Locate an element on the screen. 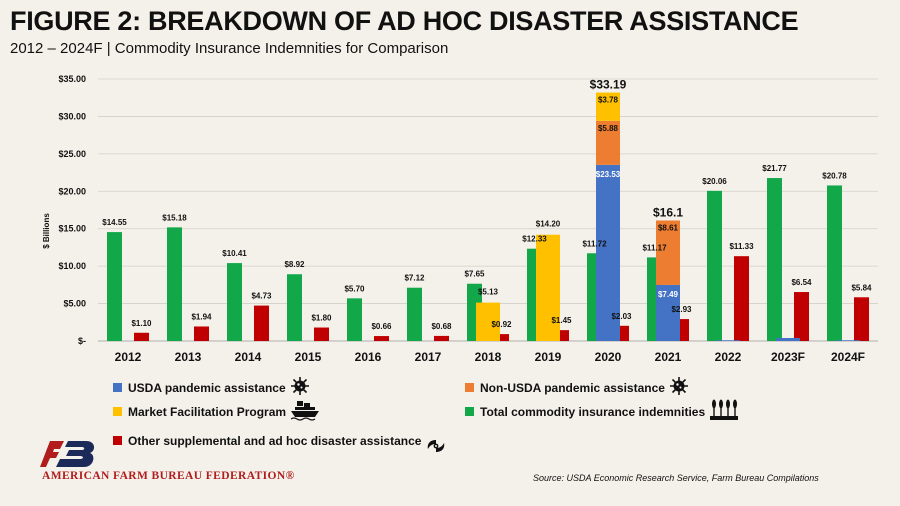 This screenshot has height=506, width=900. legend-item-usda-pandemic: USDA pandemic assistance is located at coordinates (211, 387).